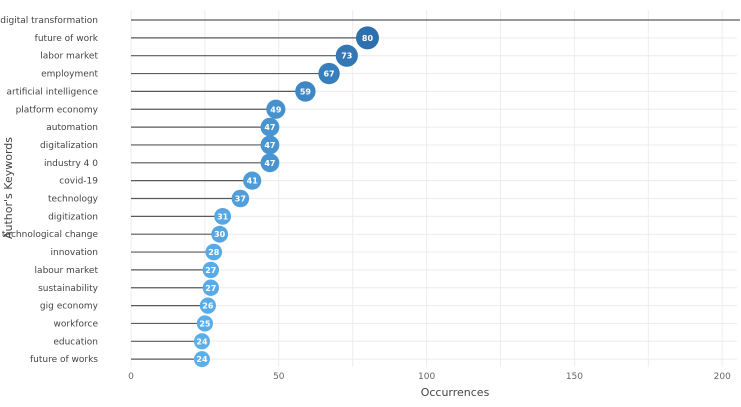 The width and height of the screenshot is (741, 407). What do you see at coordinates (75, 342) in the screenshot?
I see `category-label: education` at bounding box center [75, 342].